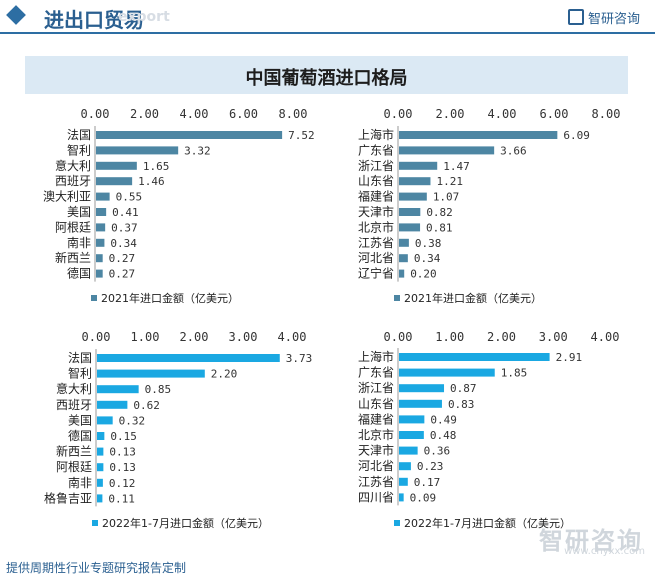 This screenshot has width=655, height=578. What do you see at coordinates (513, 150) in the screenshot?
I see `data-label: 3.66` at bounding box center [513, 150].